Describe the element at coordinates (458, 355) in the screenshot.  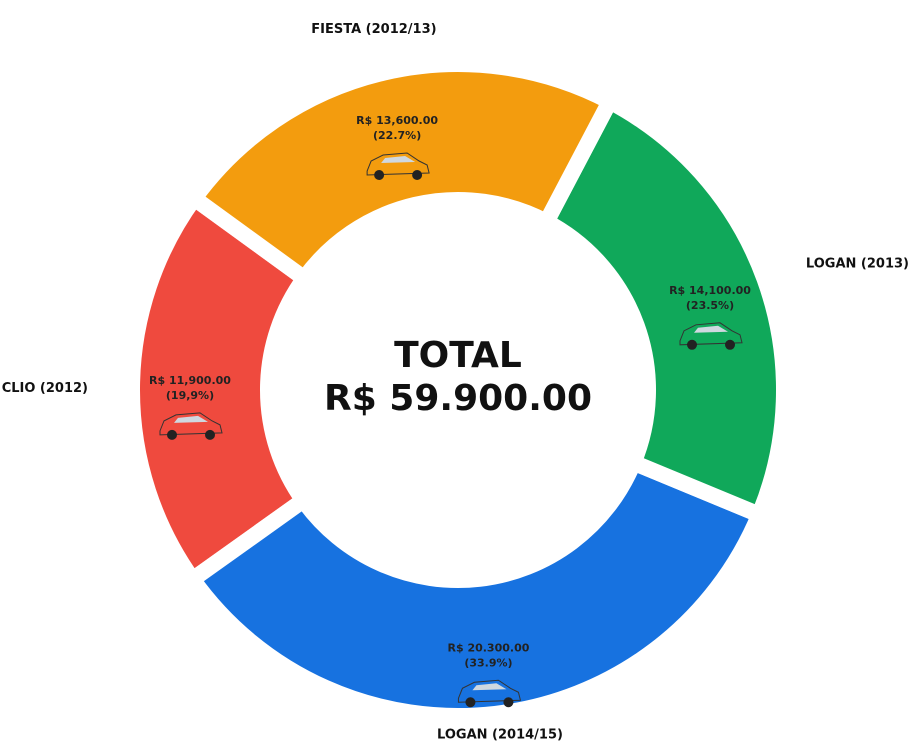
I see `center-title: TOTAL` at that location.